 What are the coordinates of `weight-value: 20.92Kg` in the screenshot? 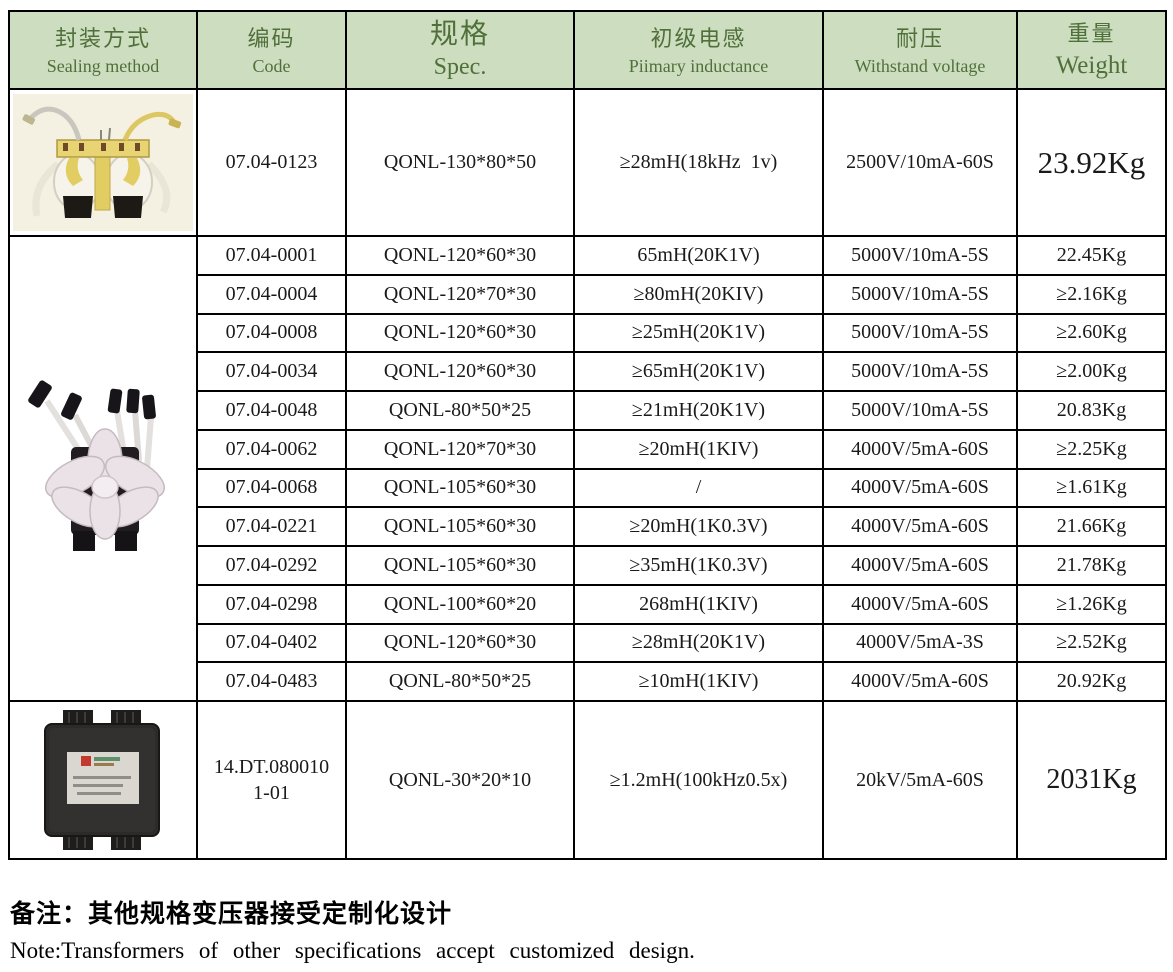 It's located at (1091, 681).